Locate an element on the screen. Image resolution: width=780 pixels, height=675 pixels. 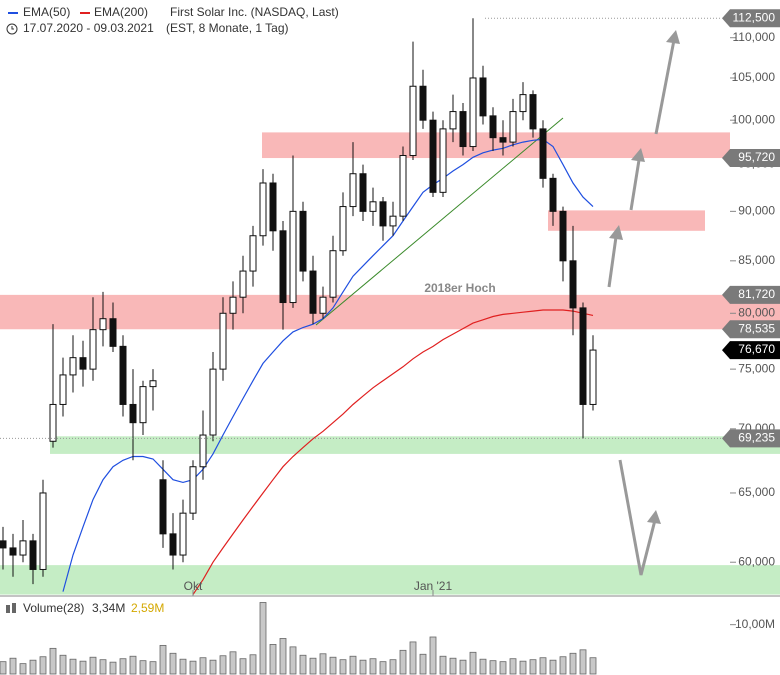
date-range: 17.07.2020 - 09.03.2021 is located at coordinates (88, 28).